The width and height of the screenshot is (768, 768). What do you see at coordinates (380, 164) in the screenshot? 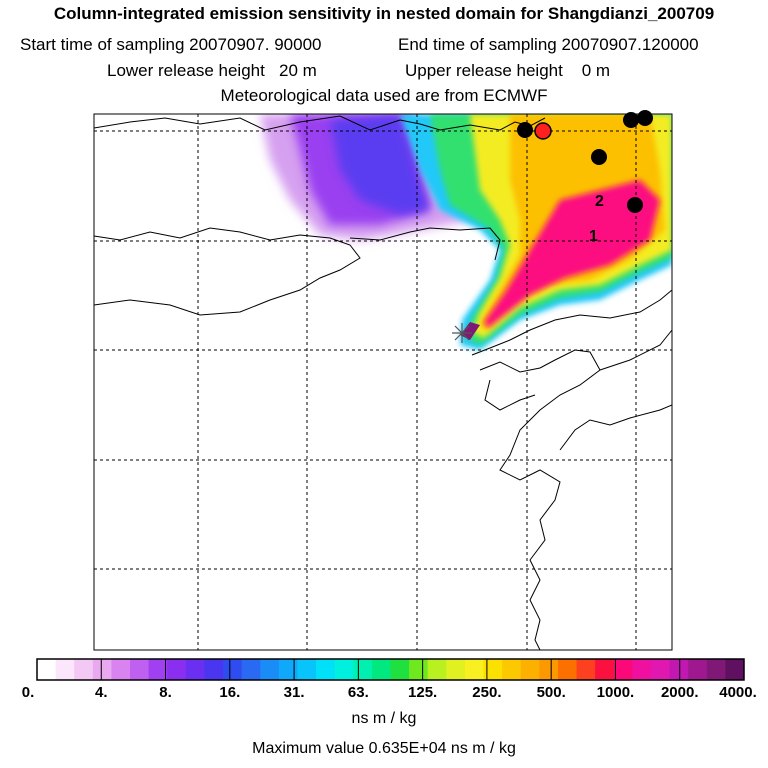
I see `plume-blue-region` at bounding box center [380, 164].